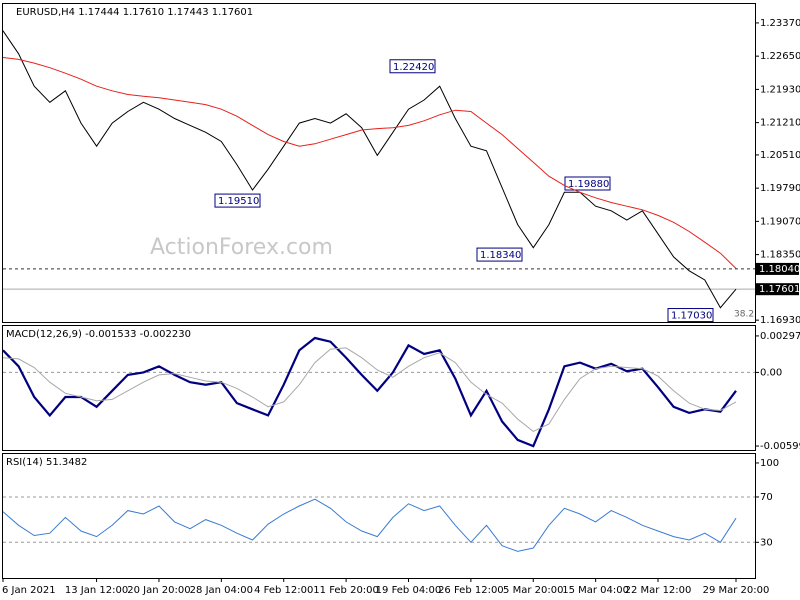 The width and height of the screenshot is (800, 600). I want to click on y-tick-label: 1.19070, so click(780, 221).